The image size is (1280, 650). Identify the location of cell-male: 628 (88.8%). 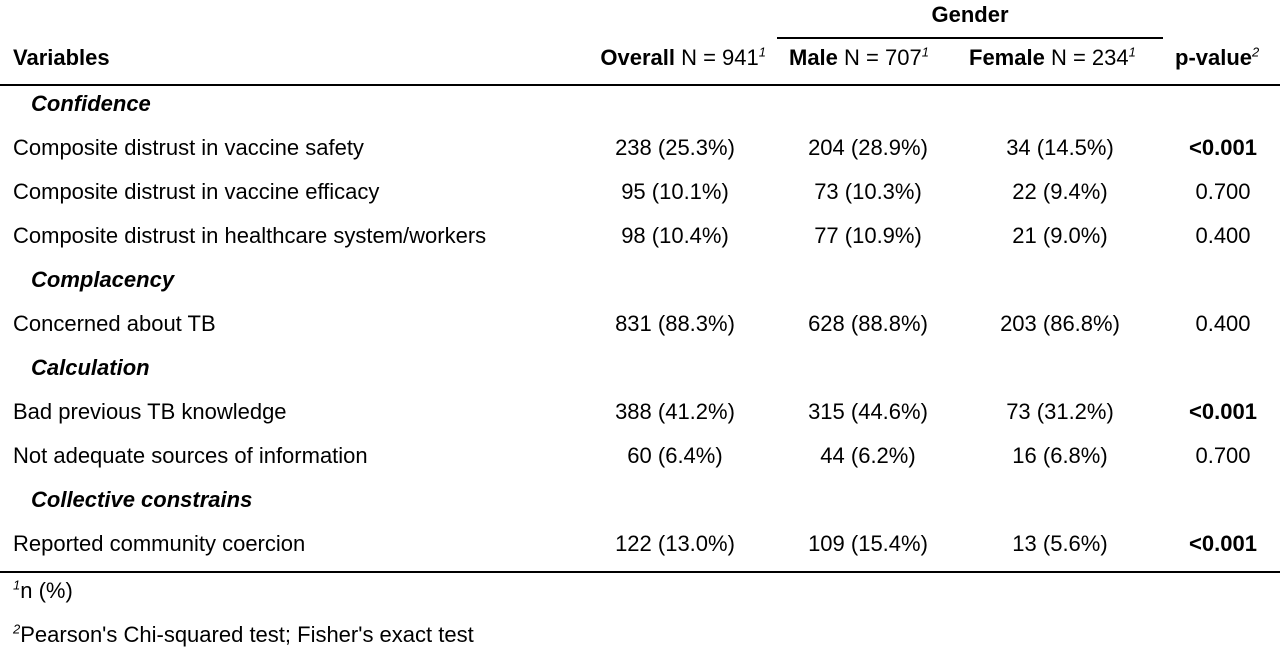
(868, 323).